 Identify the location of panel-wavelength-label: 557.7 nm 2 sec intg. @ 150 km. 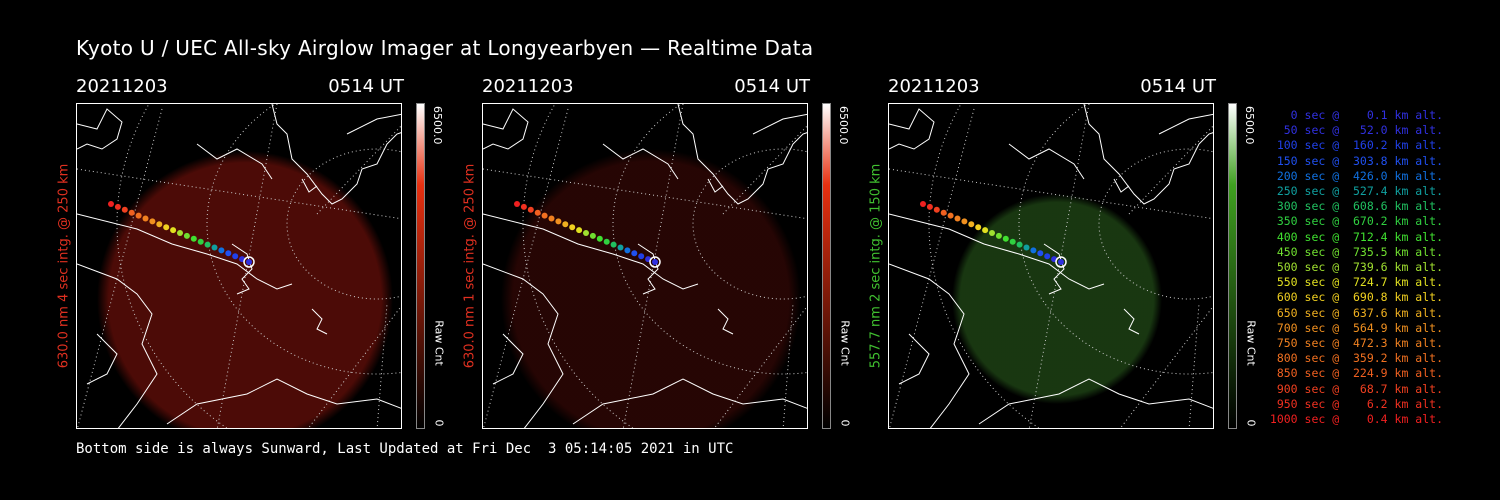
(876, 266).